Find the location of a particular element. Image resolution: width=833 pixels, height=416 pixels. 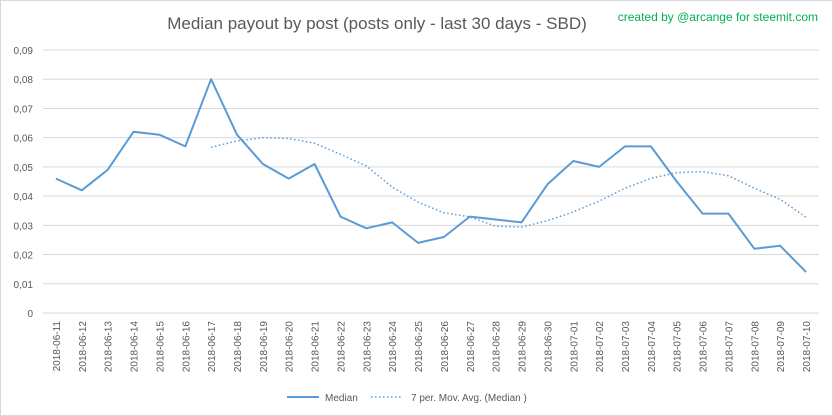

x-tick-label: 2018-06-28 is located at coordinates (497, 347).